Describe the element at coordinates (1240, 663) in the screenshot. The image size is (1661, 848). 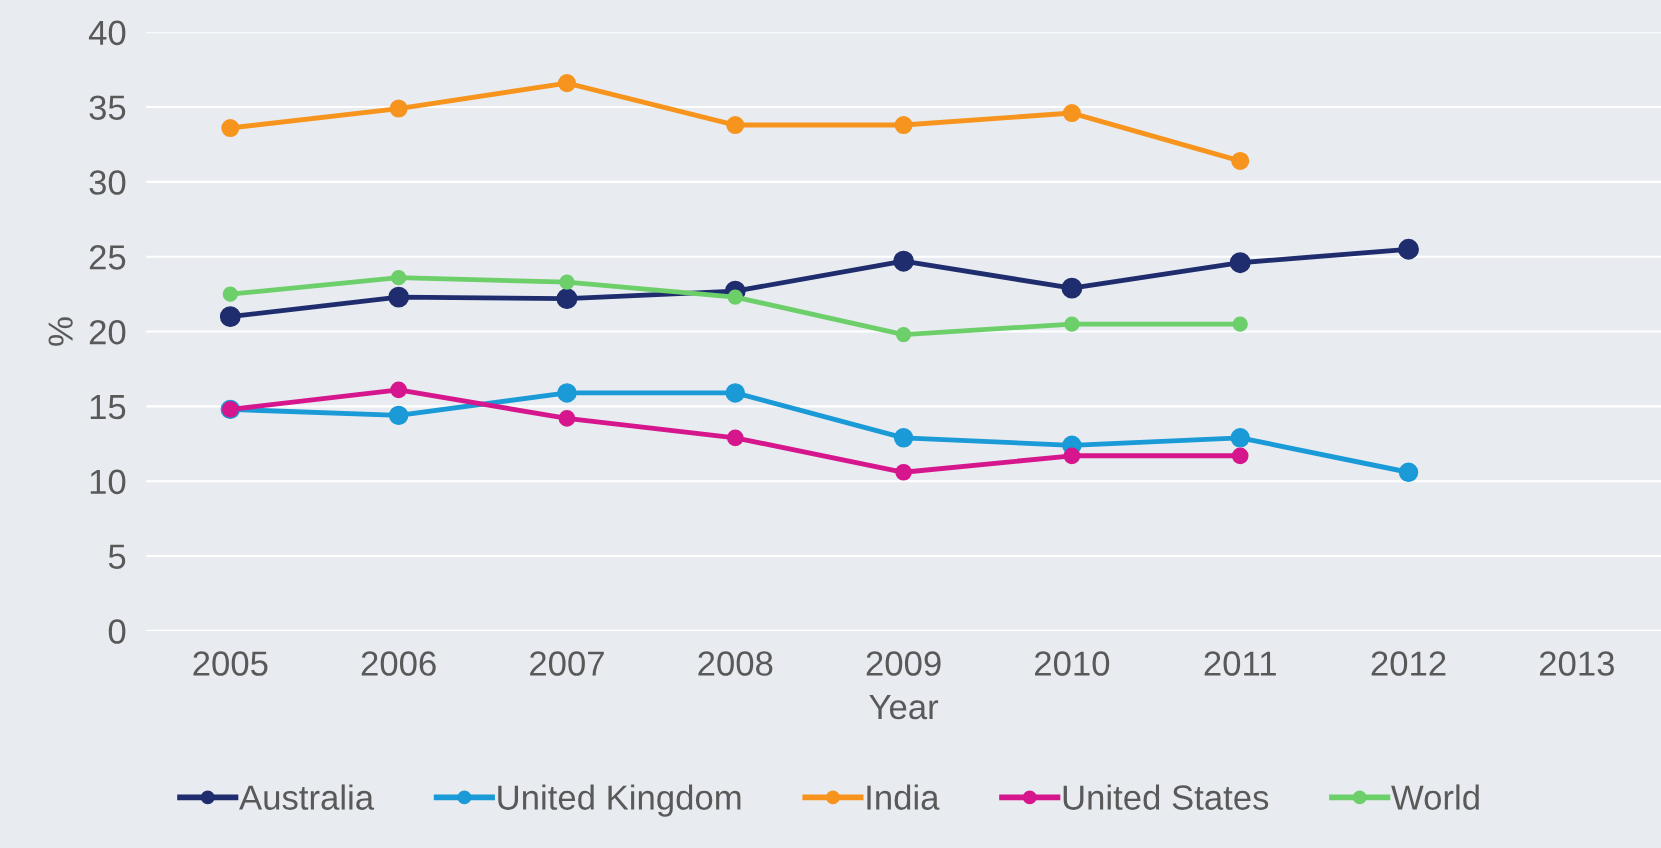
I see `x-tick-label: 2011` at that location.